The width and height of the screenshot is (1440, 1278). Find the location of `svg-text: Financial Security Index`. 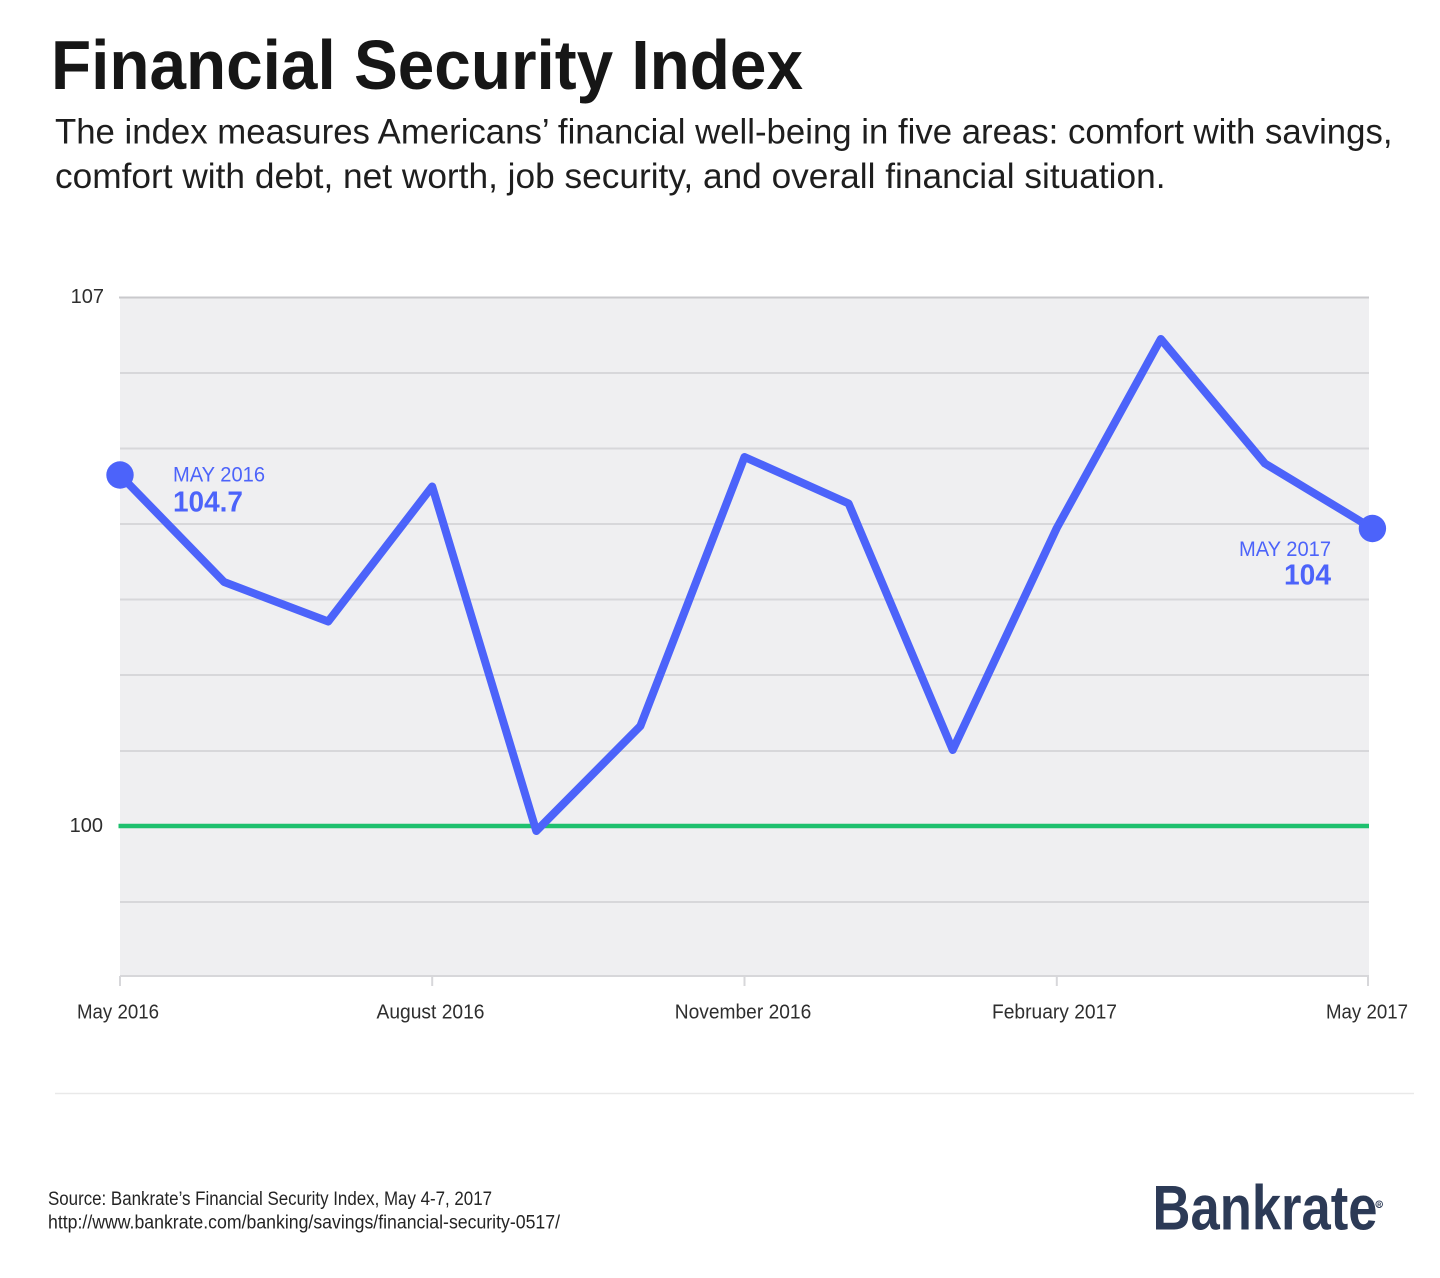

svg-text: Financial Security Index is located at coordinates (427, 65).